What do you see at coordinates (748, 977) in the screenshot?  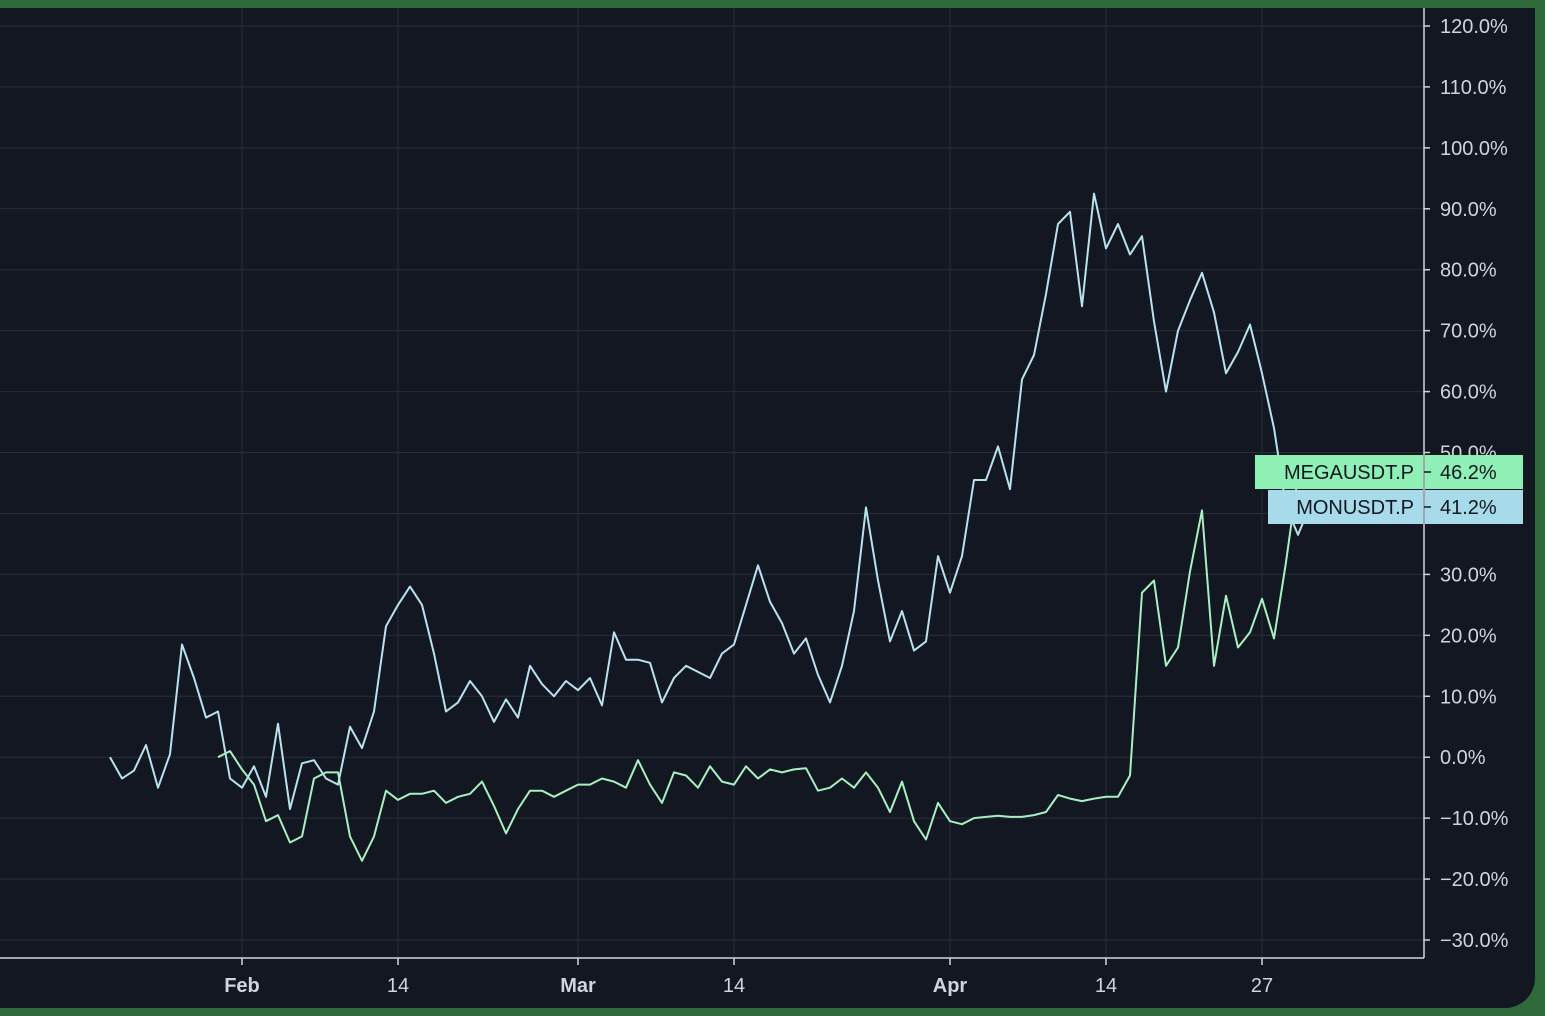 I see `x-axis-ticks: Feb 14 Mar 14 Apr 14 27` at bounding box center [748, 977].